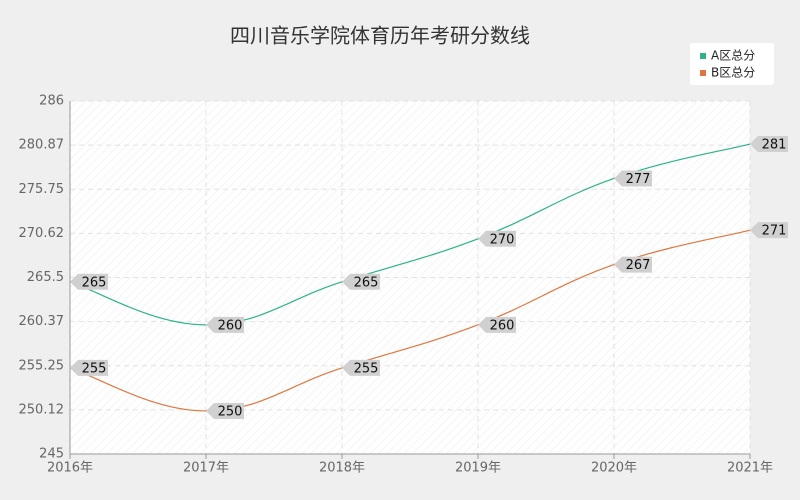  Describe the element at coordinates (638, 265) in the screenshot. I see `data-label: 267` at that location.